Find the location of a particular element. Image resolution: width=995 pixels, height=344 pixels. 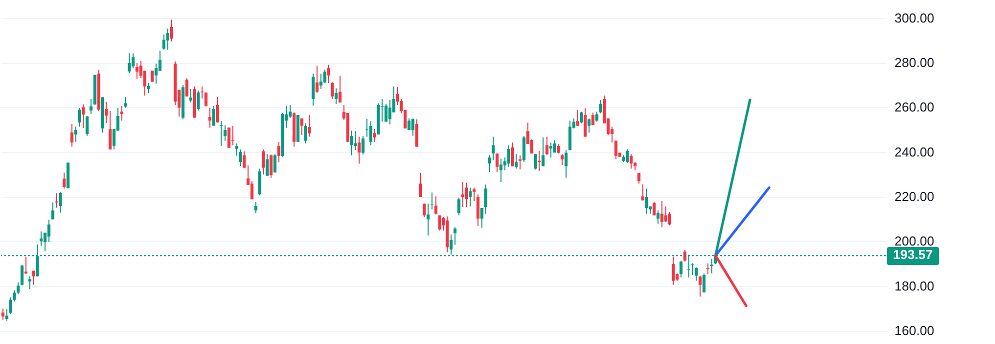

y-tick-label: 220.00 is located at coordinates (914, 196).